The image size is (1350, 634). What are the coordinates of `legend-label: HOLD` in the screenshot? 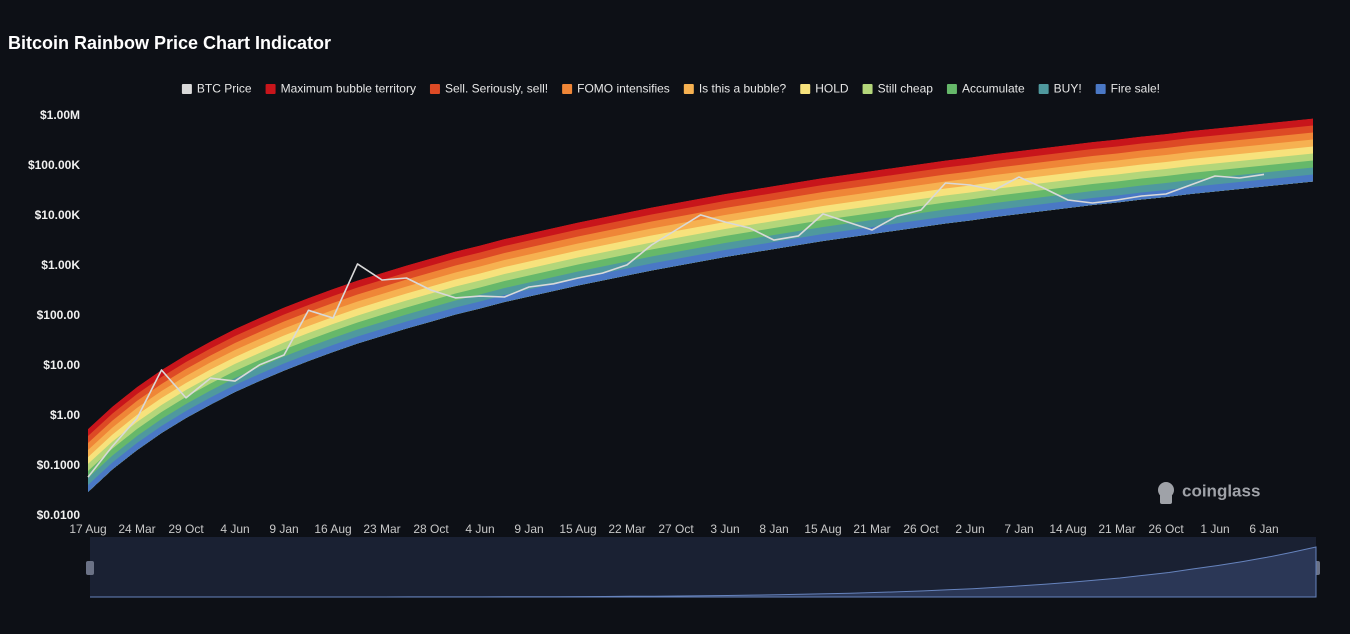 It's located at (832, 89).